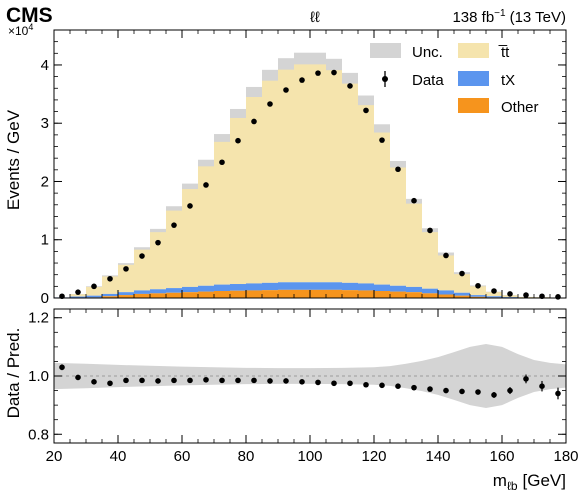 Image resolution: width=580 pixels, height=490 pixels. What do you see at coordinates (385, 50) in the screenshot?
I see `legend-swatch-unc` at bounding box center [385, 50].